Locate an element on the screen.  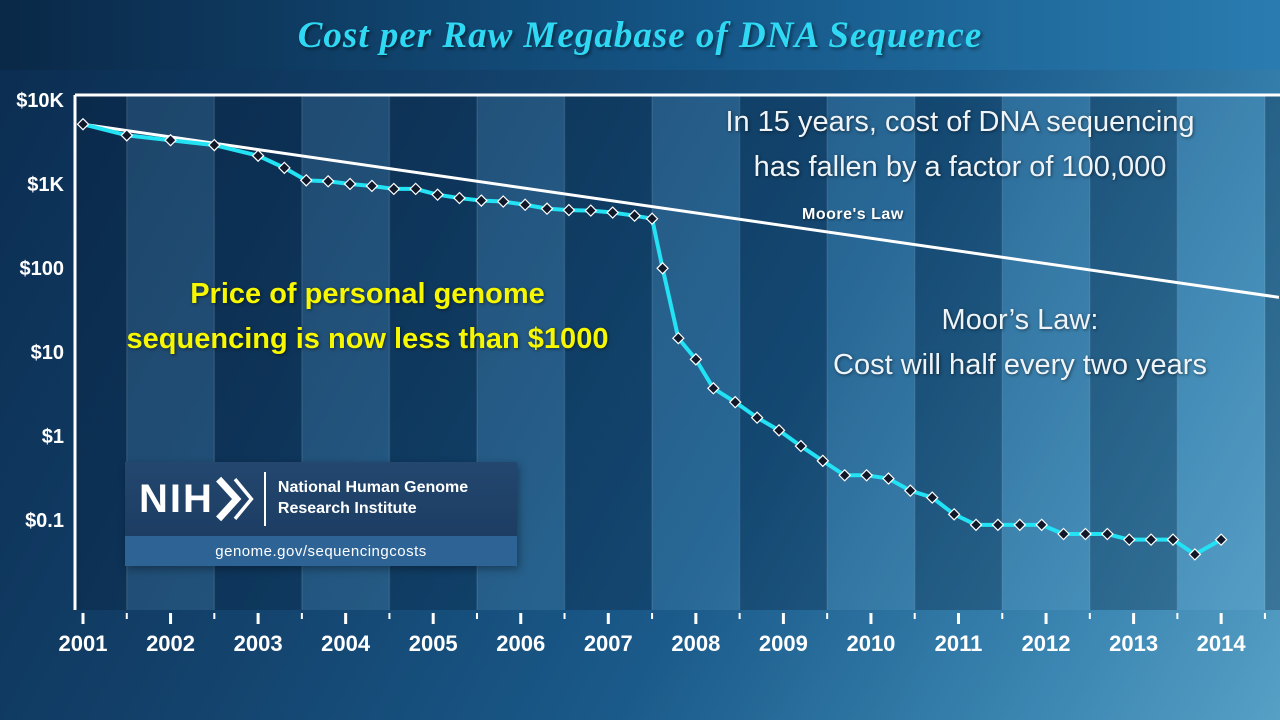
nih-institute-name: National Human Genome Research Institute is located at coordinates (373, 499).